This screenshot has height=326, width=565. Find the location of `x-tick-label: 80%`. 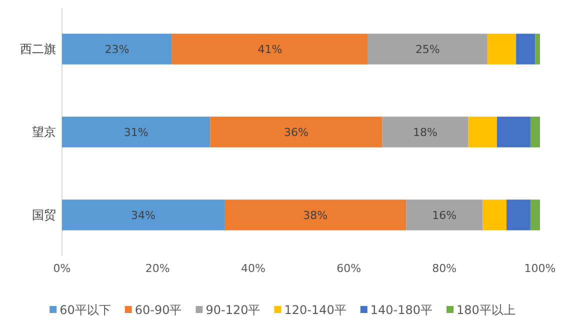

x-tick-label: 80% is located at coordinates (444, 268).